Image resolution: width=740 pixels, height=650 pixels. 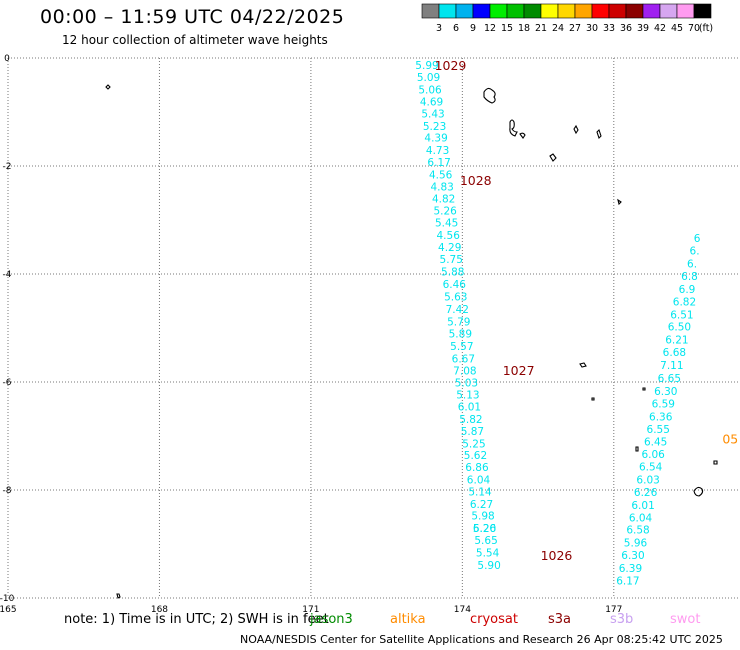 I want to click on wave-height-value: 5.25, so click(x=473, y=444).